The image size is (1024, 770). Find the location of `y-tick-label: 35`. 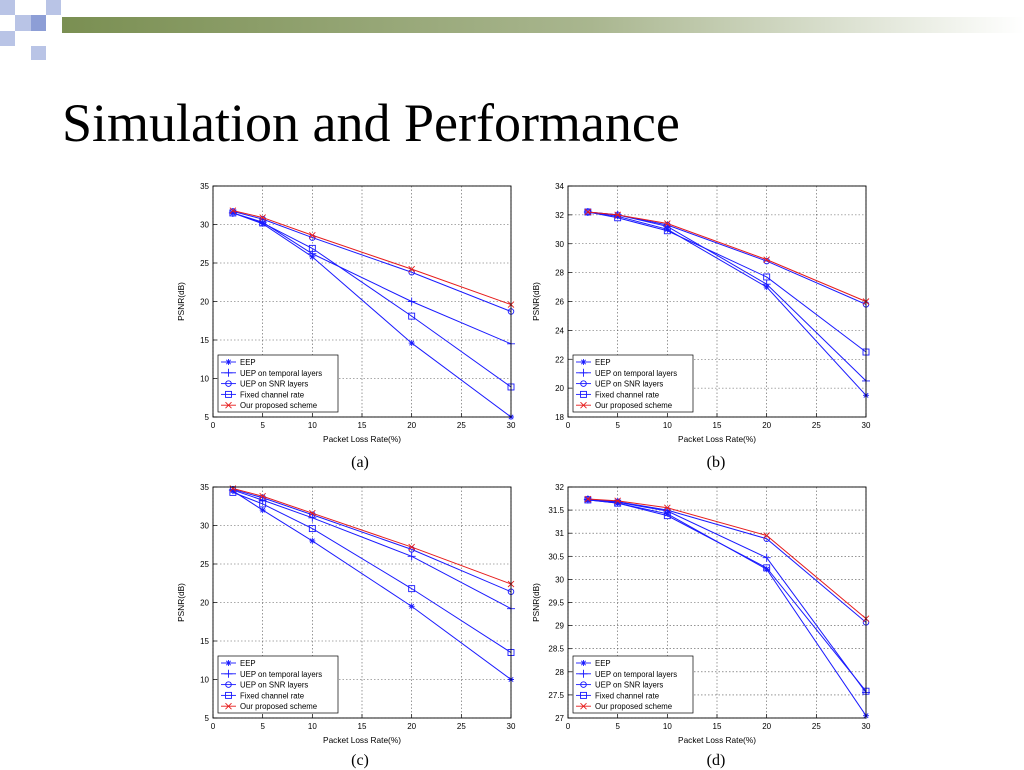

y-tick-label: 35 is located at coordinates (204, 487).